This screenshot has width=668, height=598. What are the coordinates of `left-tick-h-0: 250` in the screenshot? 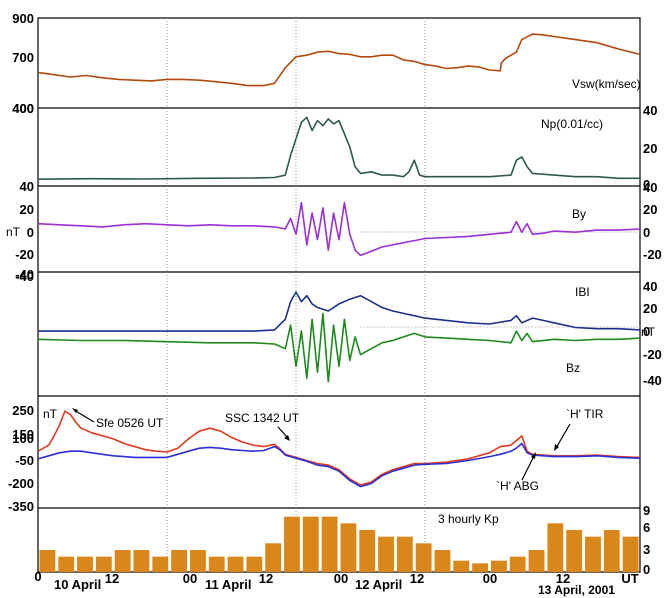 It's located at (23, 410).